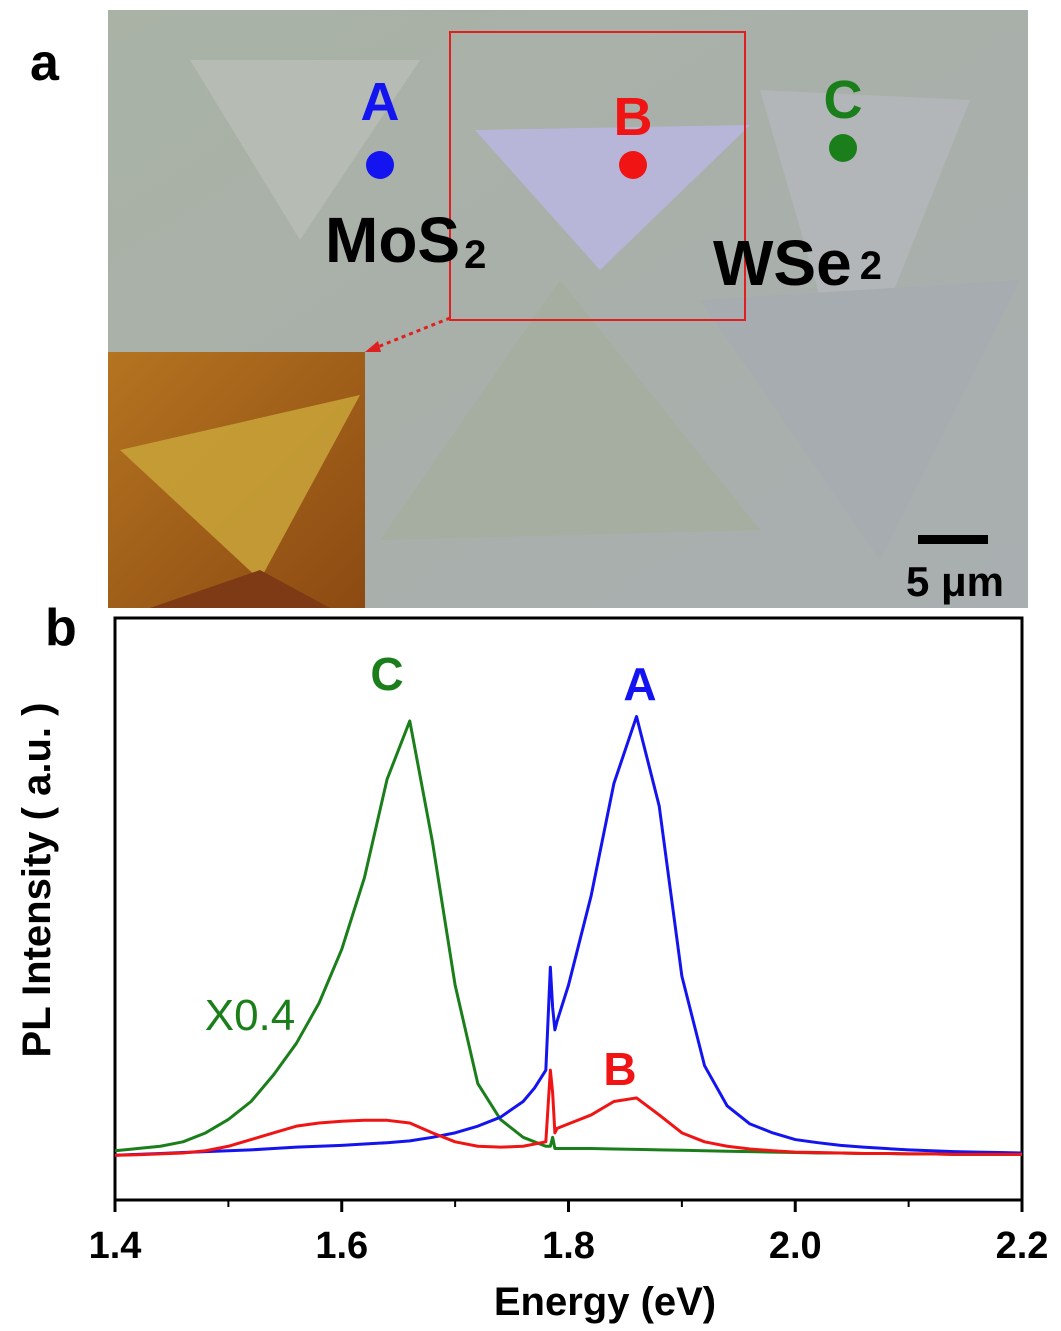 The width and height of the screenshot is (1061, 1331). Describe the element at coordinates (633, 117) in the screenshot. I see `point-label: B` at that location.